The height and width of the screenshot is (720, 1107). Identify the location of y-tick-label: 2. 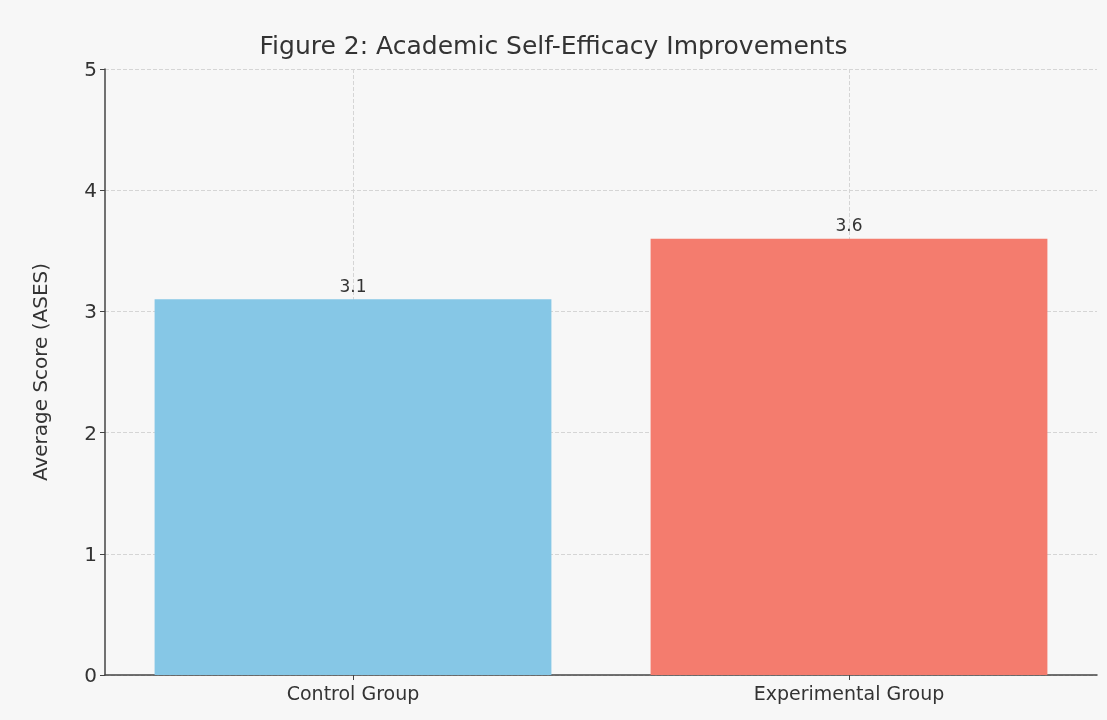
(90, 432).